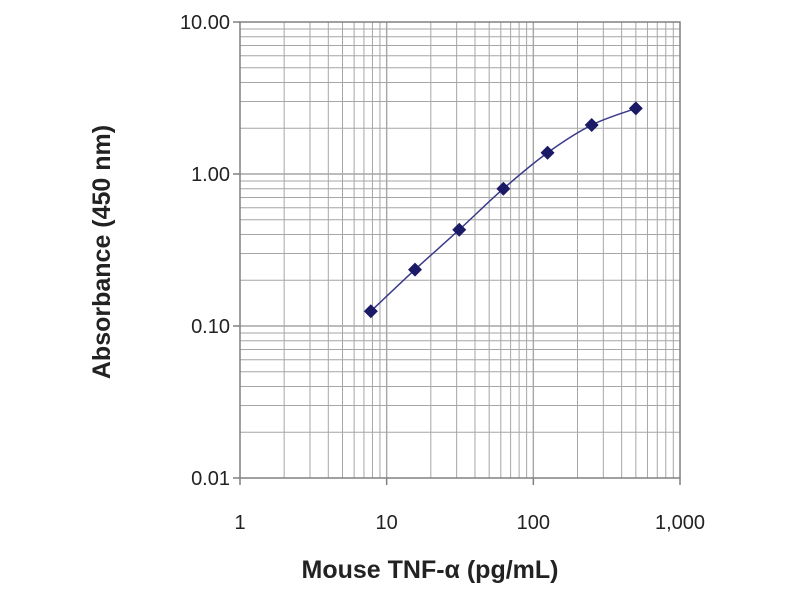  What do you see at coordinates (205, 251) in the screenshot?
I see `y-tick-labels: 0.01 0.10 1.00 10.00` at bounding box center [205, 251].